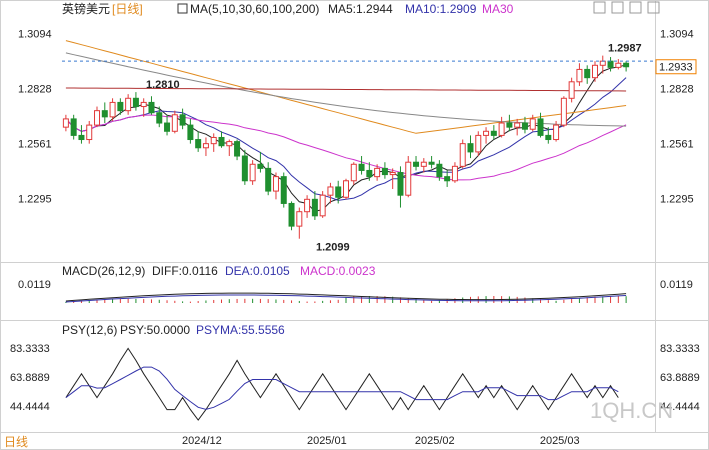 The image size is (709, 450). I want to click on date-axis: 2024/12 2025/01 2025/02 2025/03, so click(381, 441).